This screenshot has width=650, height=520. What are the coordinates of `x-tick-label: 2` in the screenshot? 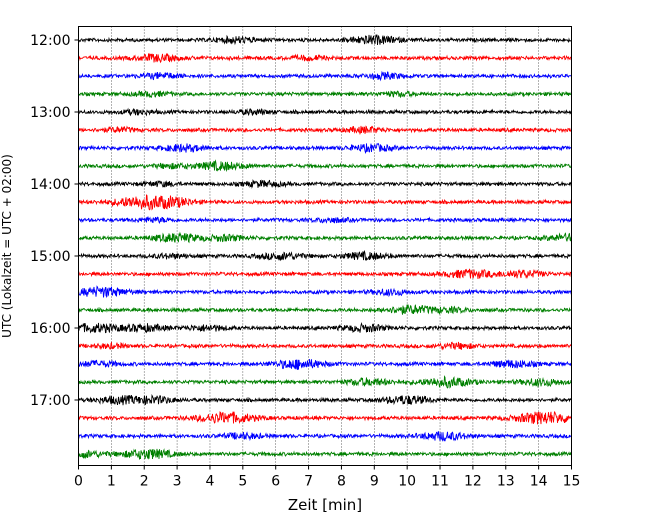 It's located at (144, 482).